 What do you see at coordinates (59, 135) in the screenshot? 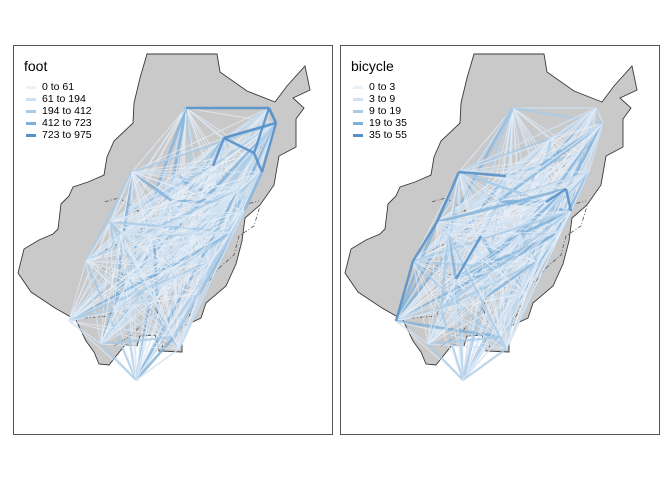
I see `legend-item: 723 to 975` at bounding box center [59, 135].